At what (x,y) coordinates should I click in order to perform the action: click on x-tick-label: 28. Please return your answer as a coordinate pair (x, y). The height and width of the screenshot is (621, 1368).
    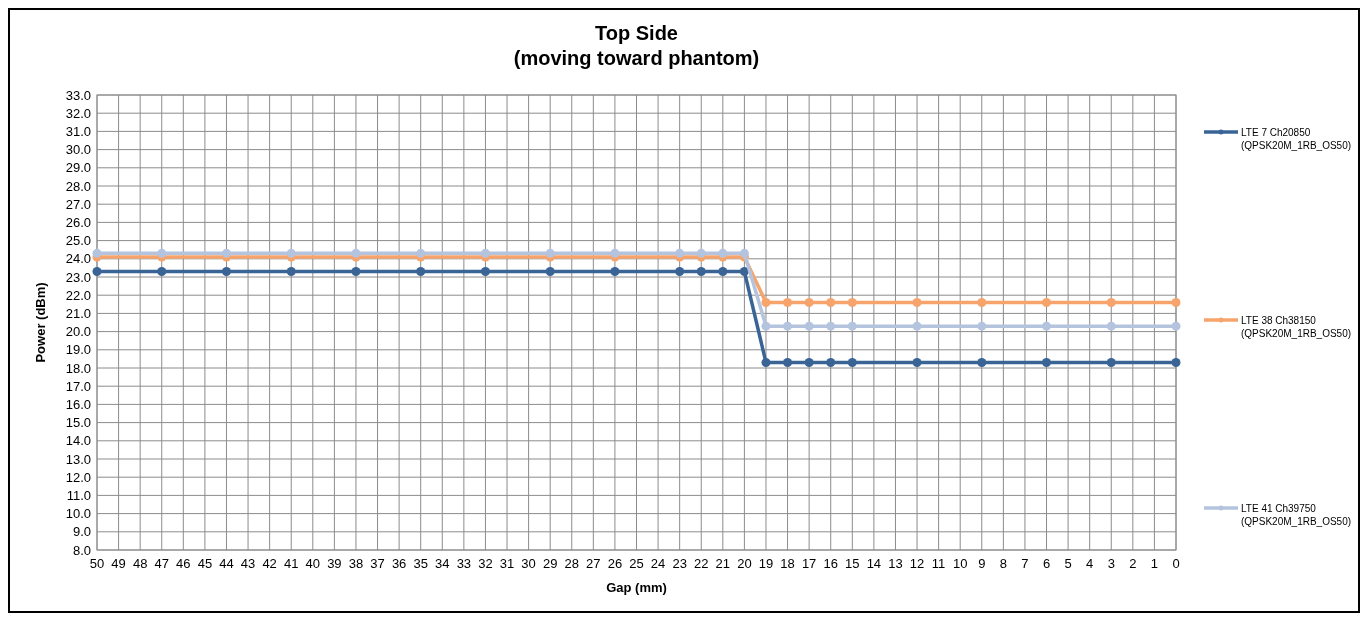
    Looking at the image, I should click on (571, 563).